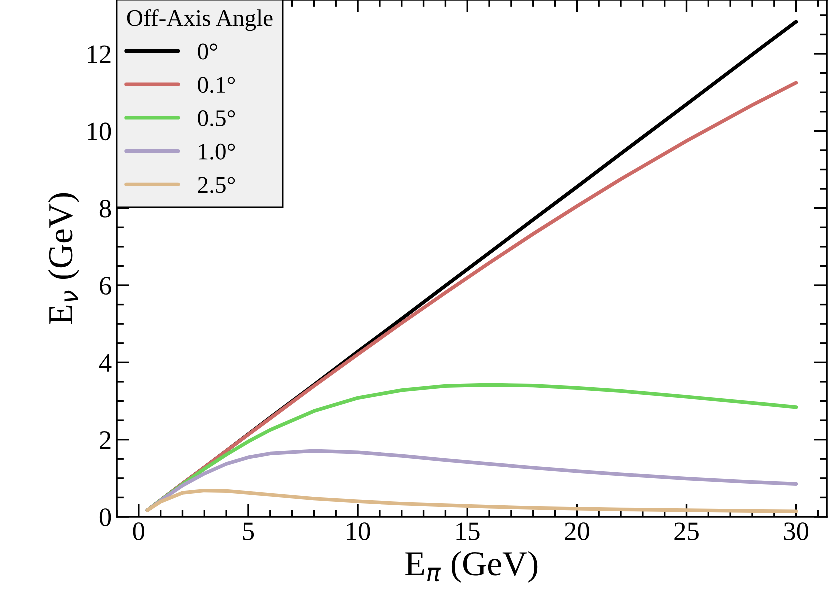  What do you see at coordinates (577, 531) in the screenshot?
I see `x-tick-label: 20` at bounding box center [577, 531].